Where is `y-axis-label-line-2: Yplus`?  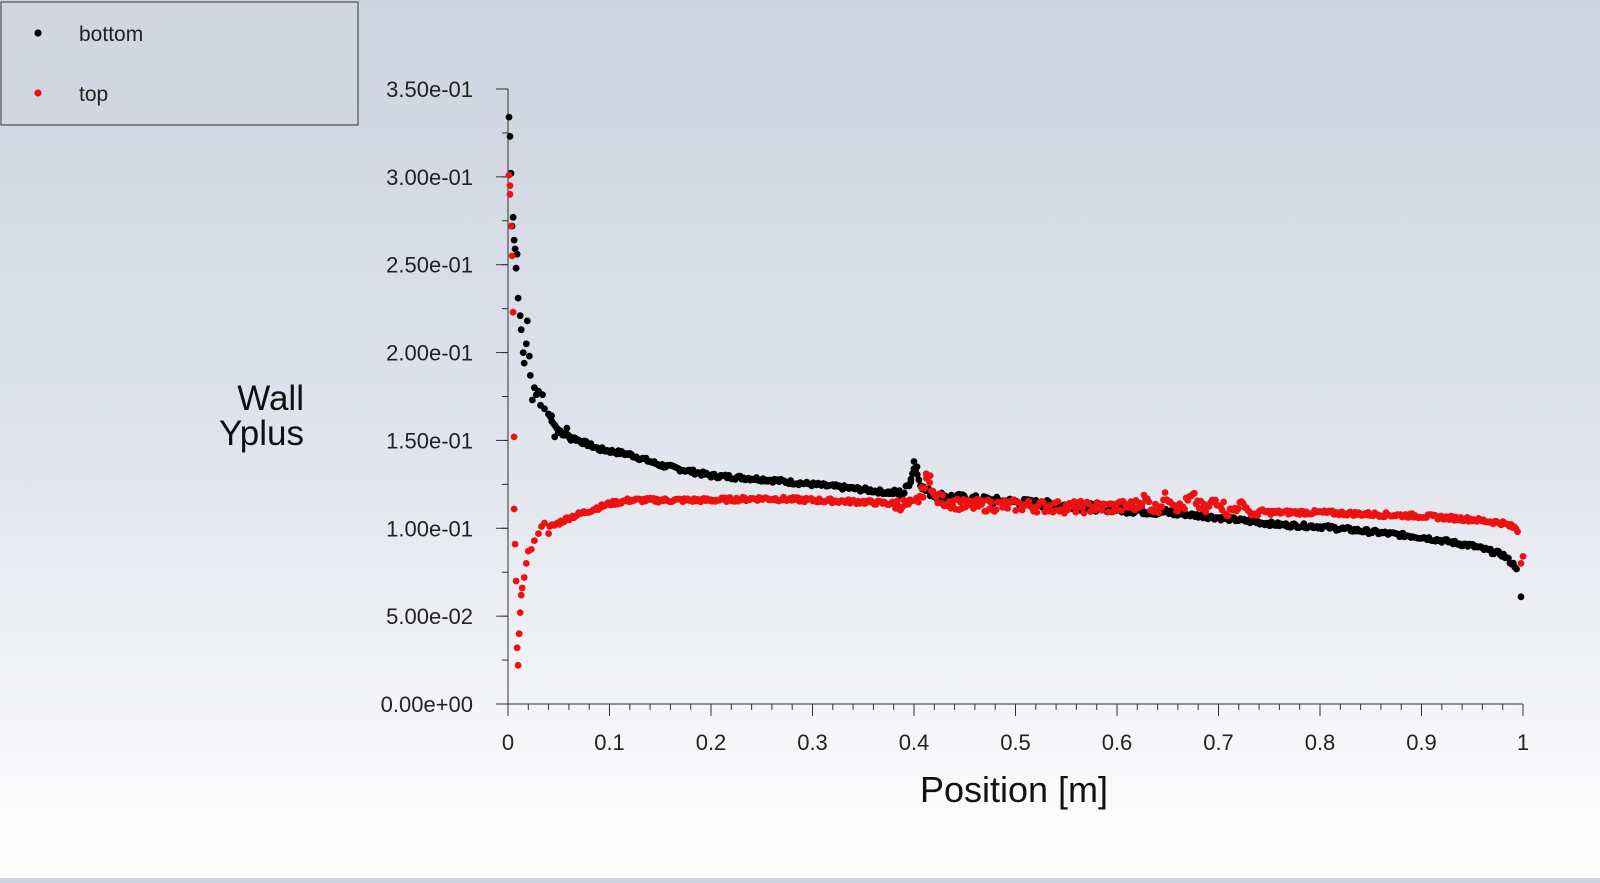
y-axis-label-line-2: Yplus is located at coordinates (261, 433).